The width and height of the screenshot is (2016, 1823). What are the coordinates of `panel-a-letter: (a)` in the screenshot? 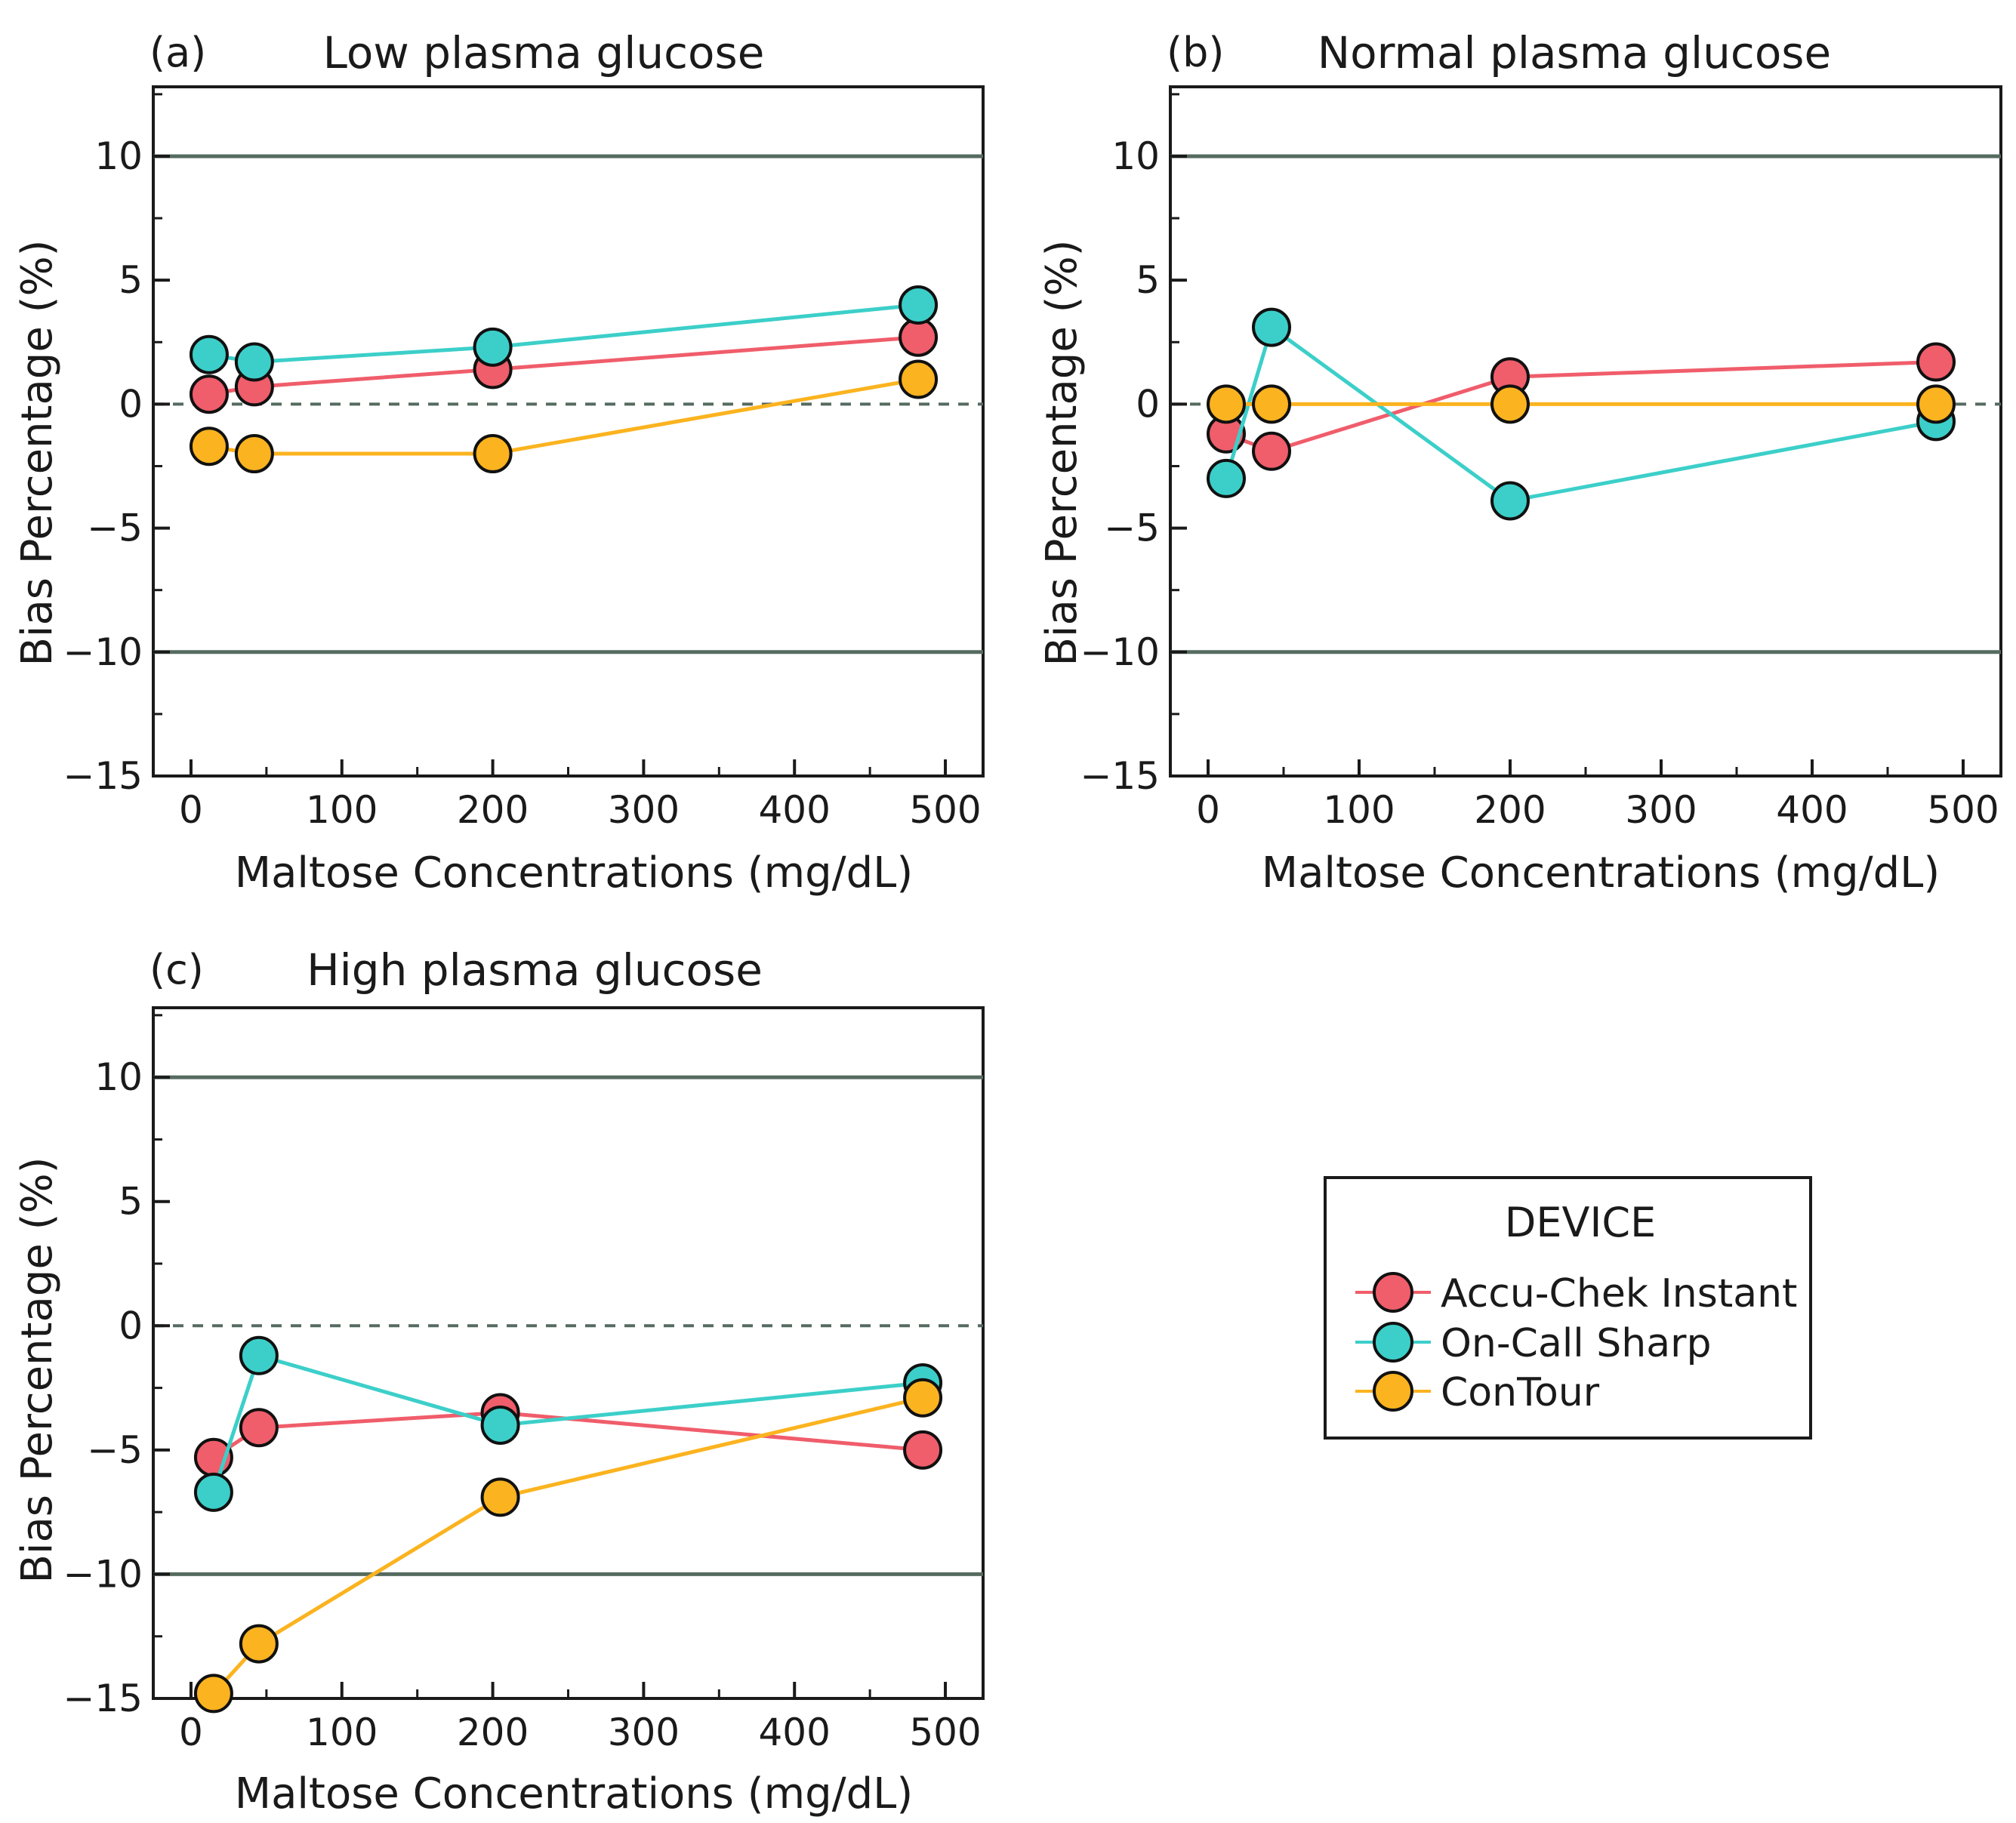 It's located at (178, 52).